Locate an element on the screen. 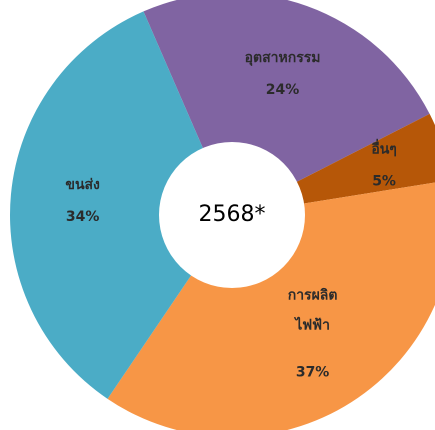 This screenshot has width=435, height=430. donut-hole is located at coordinates (232, 215).